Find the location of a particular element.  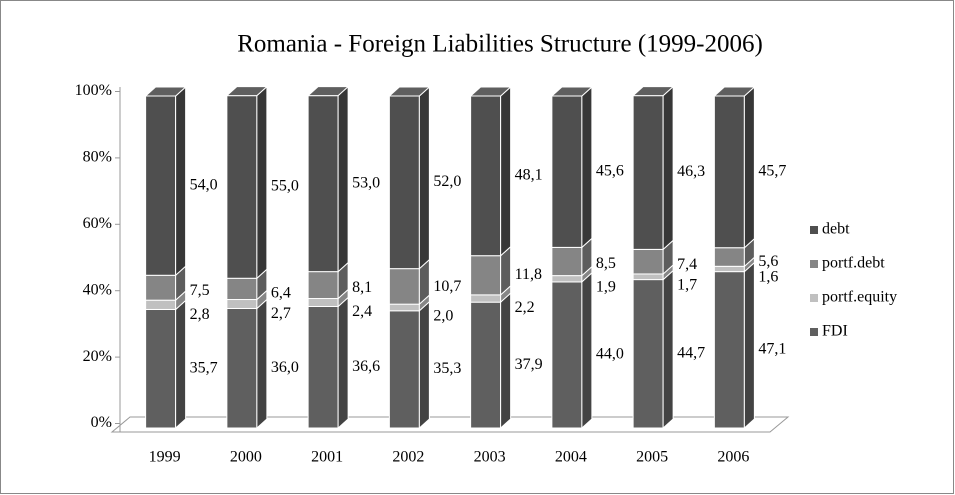

floor is located at coordinates (450, 424).